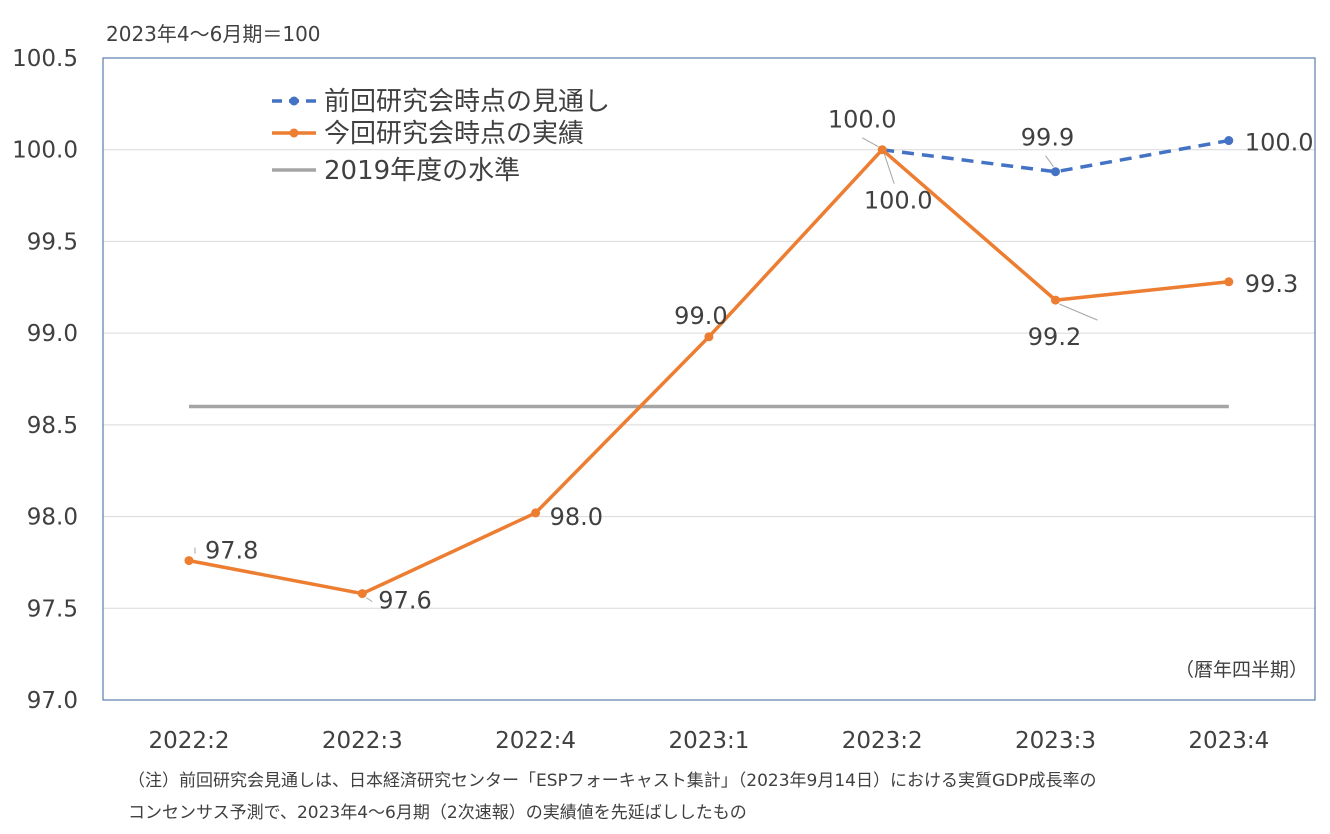  What do you see at coordinates (422, 171) in the screenshot?
I see `legend-label-baseline: 2019年度の水準` at bounding box center [422, 171].